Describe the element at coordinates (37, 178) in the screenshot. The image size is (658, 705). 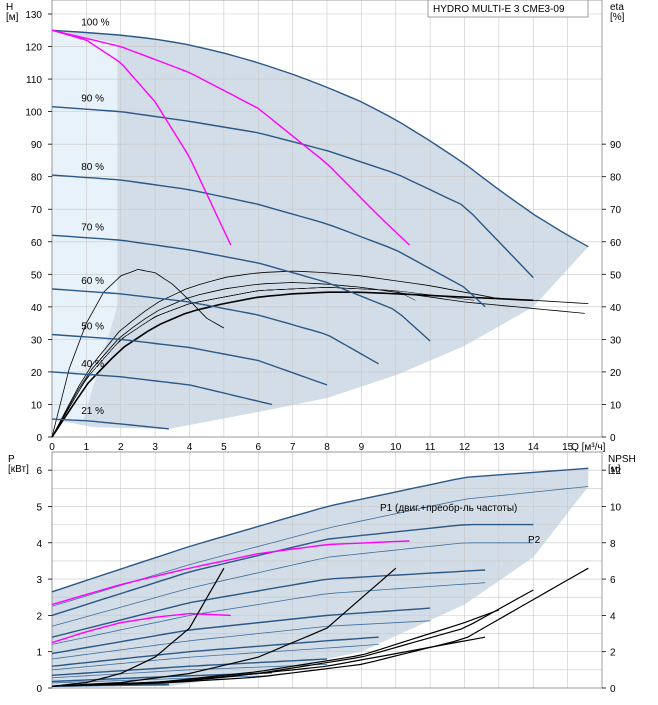
I see `y-tick-label: 80` at that location.